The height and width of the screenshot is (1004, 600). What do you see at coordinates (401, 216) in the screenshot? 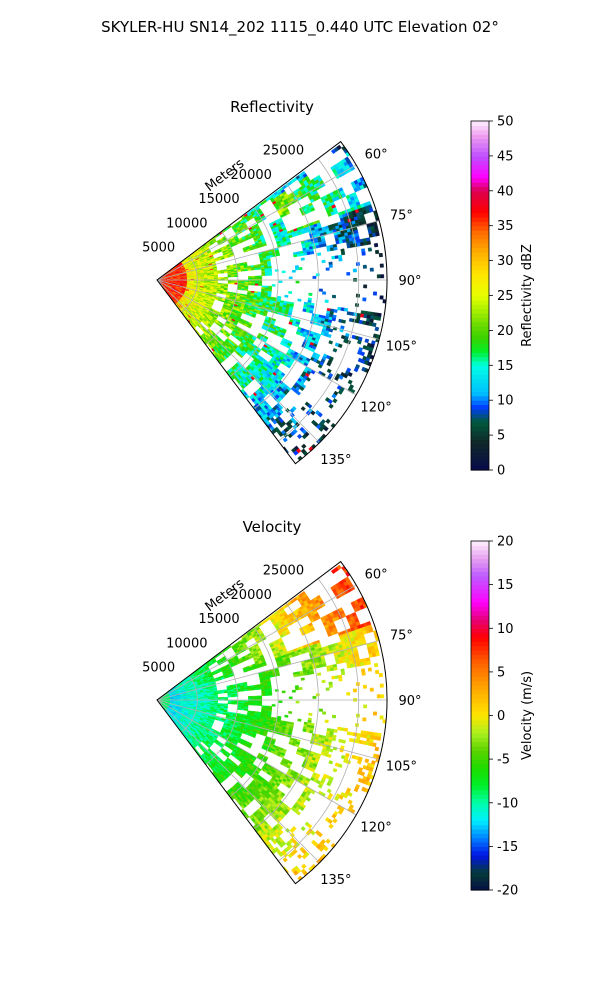
I see `angle-tick-label: 75°` at bounding box center [401, 216].